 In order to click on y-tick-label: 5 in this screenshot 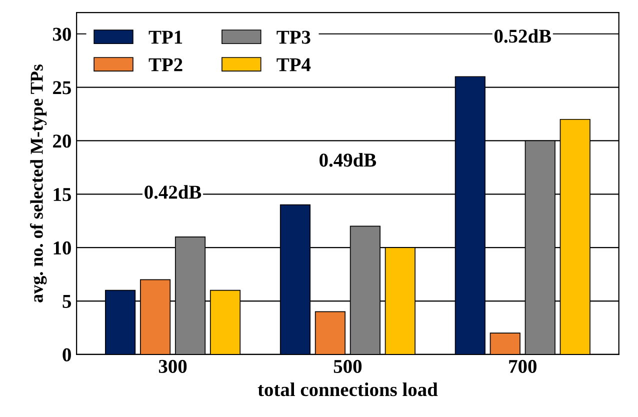, I will do `click(66, 301)`.